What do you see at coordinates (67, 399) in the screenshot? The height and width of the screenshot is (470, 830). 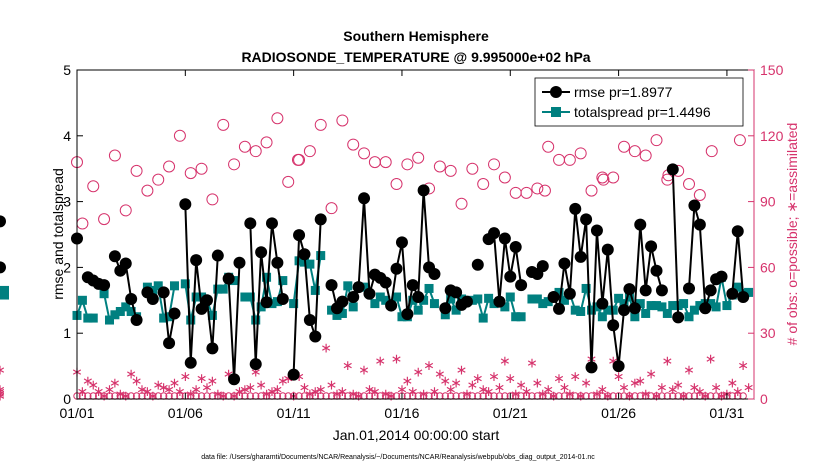 I see `y-tick-label-left: 0` at bounding box center [67, 399].